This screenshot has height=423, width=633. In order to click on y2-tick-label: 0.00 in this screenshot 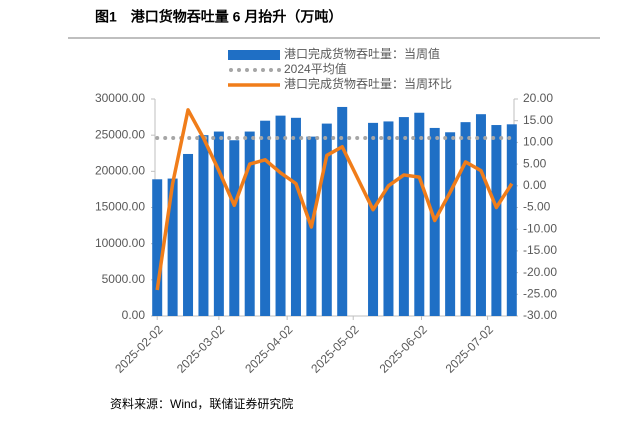, I will do `click(535, 185)`.